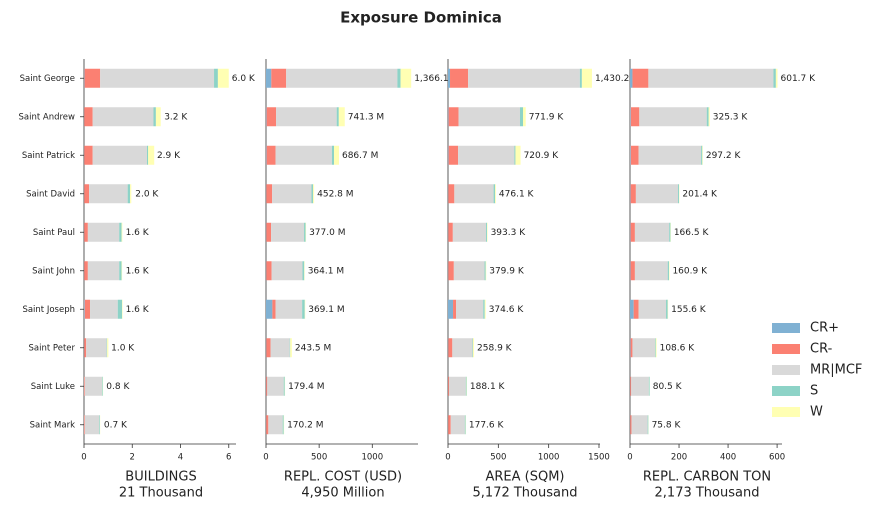 This screenshot has height=510, width=882. What do you see at coordinates (326, 310) in the screenshot?
I see `total-label: 369.1 M` at bounding box center [326, 310].